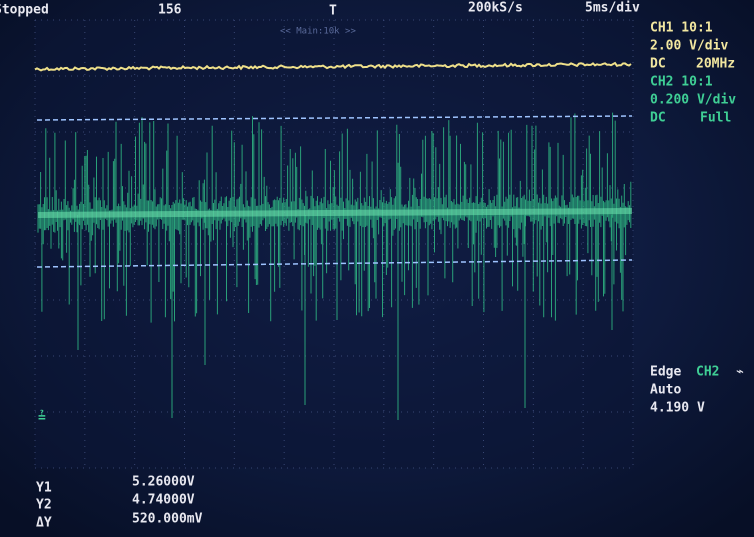 The image size is (754, 537). What do you see at coordinates (693, 100) in the screenshot?
I see `ch2-scale: 0.200 V/div` at bounding box center [693, 100].